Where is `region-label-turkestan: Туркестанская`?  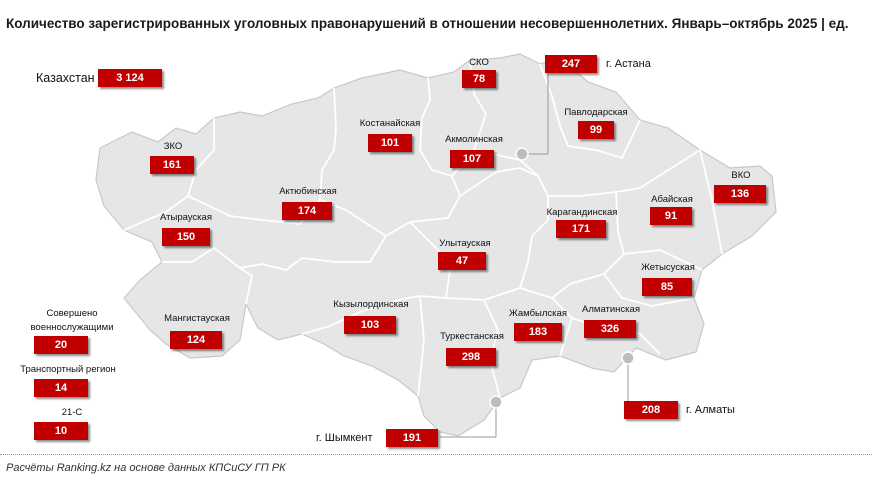
region-label-turkestan: Туркестанская is located at coordinates (472, 336).